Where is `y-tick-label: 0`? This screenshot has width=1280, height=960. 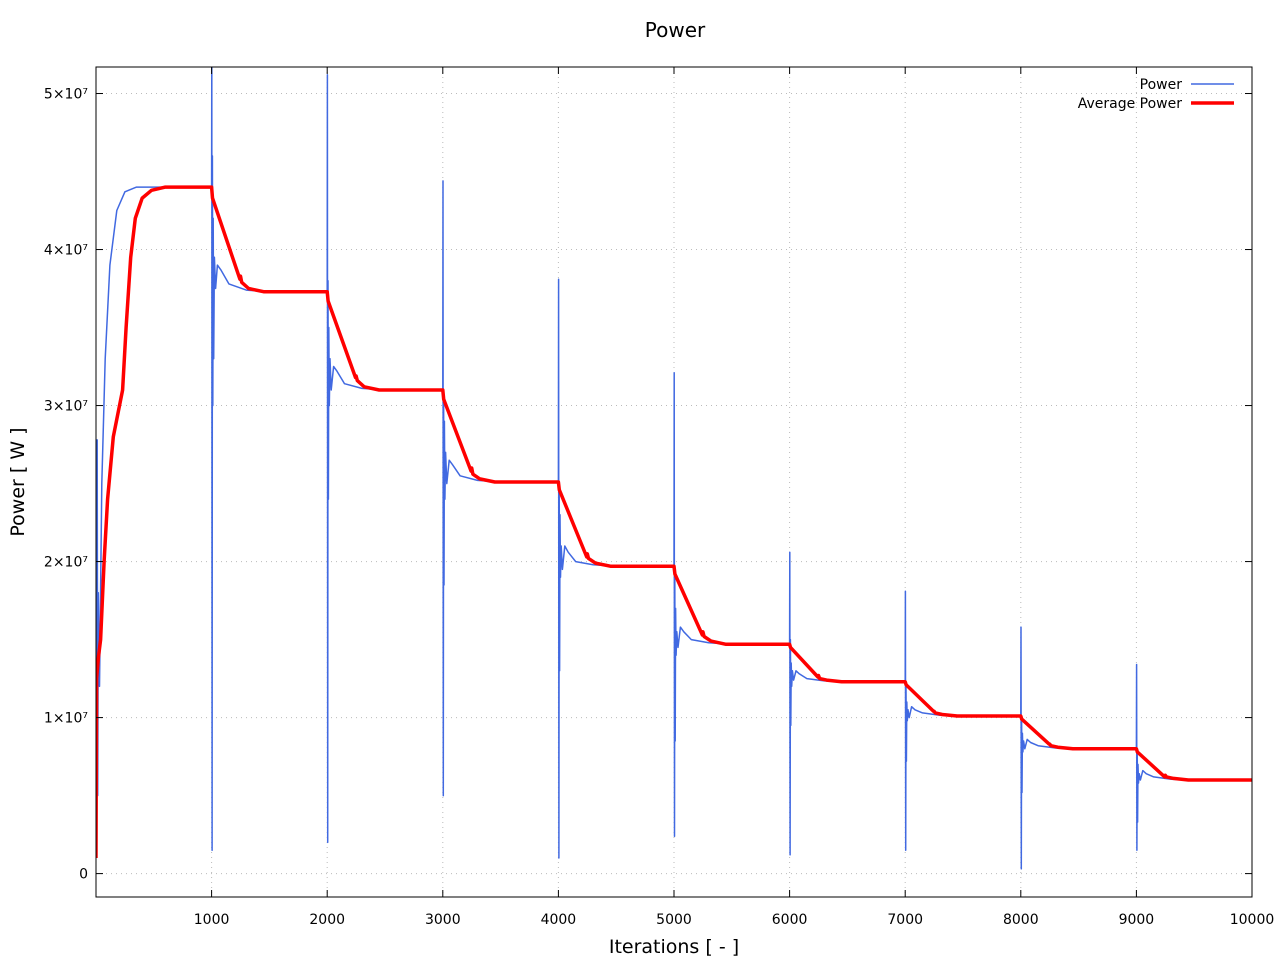
y-tick-label: 0 is located at coordinates (83, 875).